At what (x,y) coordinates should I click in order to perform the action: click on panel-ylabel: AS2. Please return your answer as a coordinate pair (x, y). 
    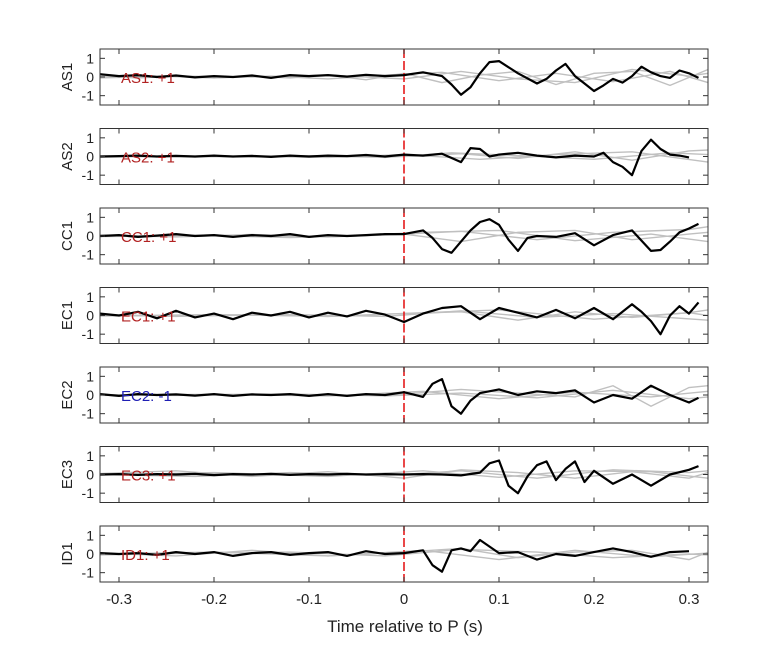
    Looking at the image, I should click on (67, 156).